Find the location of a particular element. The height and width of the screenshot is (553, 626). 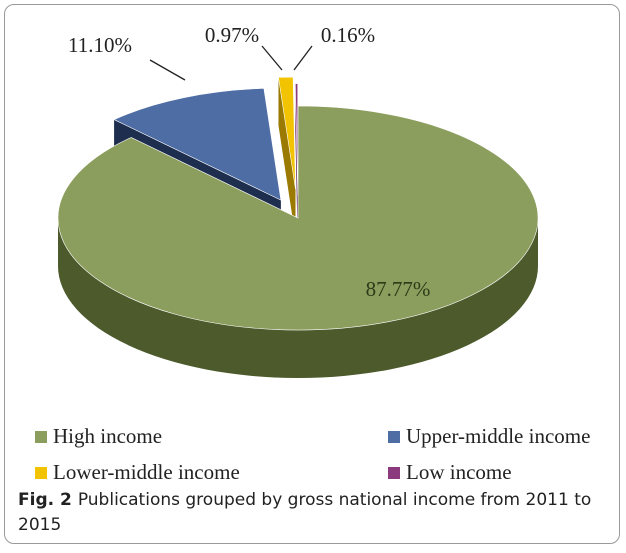

legend-item-upper-middle-income: Upper-middle income is located at coordinates (489, 436).